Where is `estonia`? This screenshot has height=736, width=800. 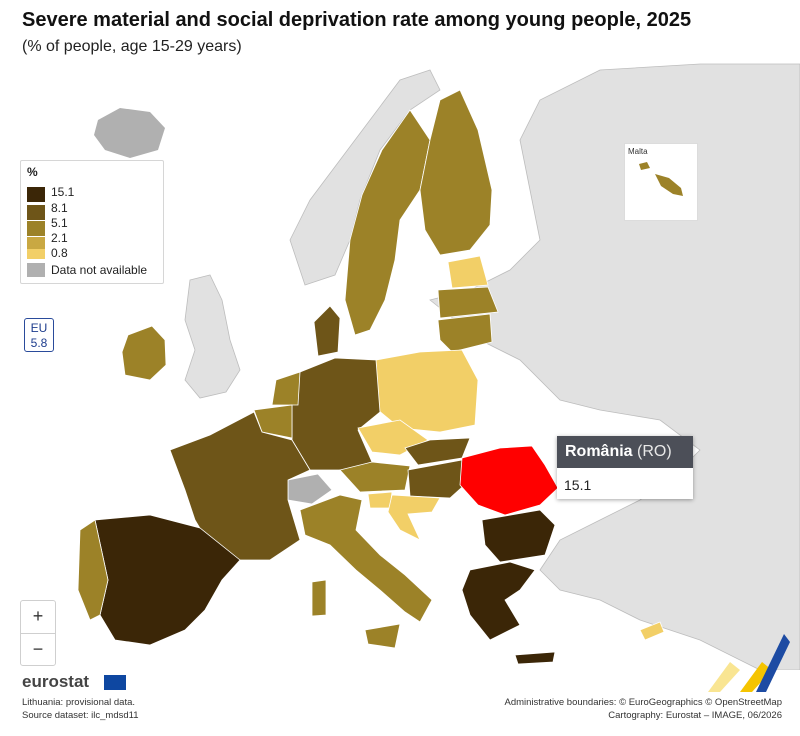 estonia is located at coordinates (468, 272).